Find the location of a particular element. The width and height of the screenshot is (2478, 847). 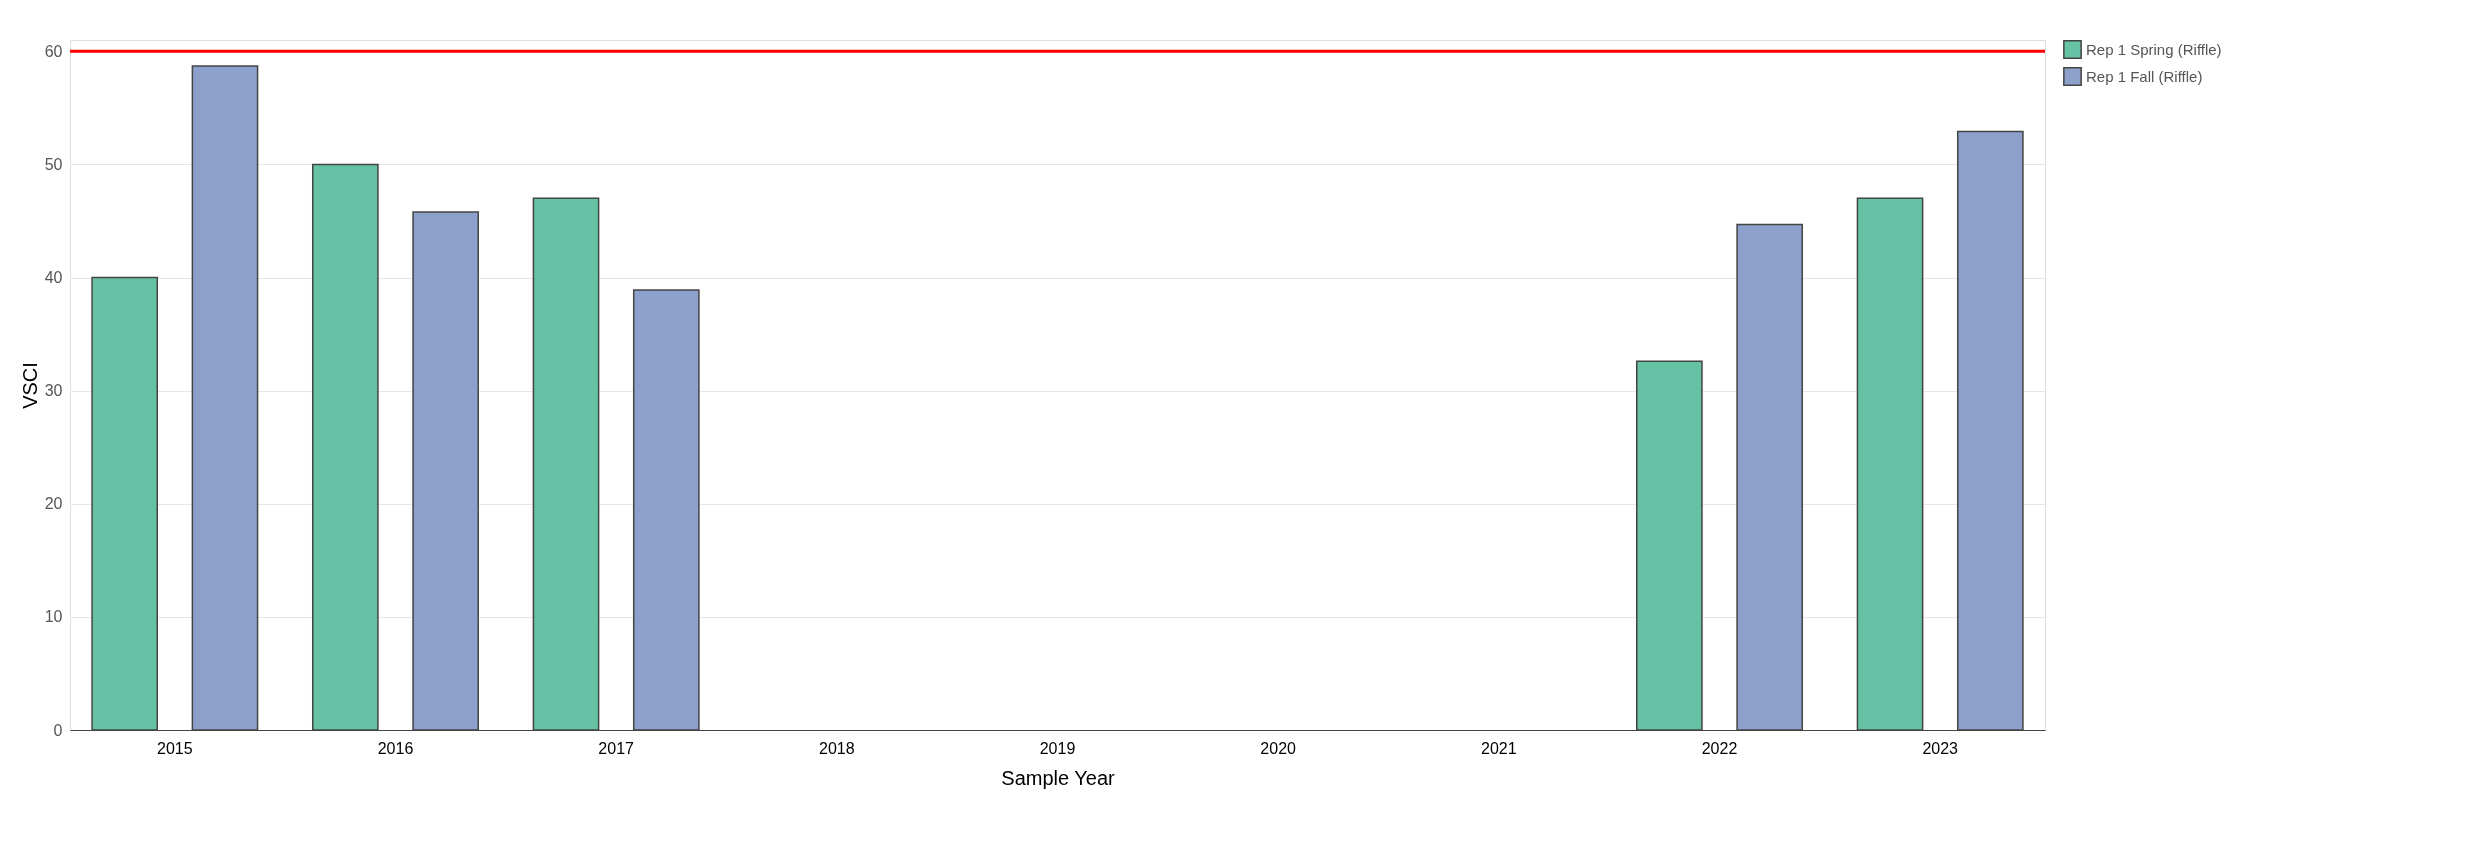

x-tick-label: 2021 is located at coordinates (1499, 748).